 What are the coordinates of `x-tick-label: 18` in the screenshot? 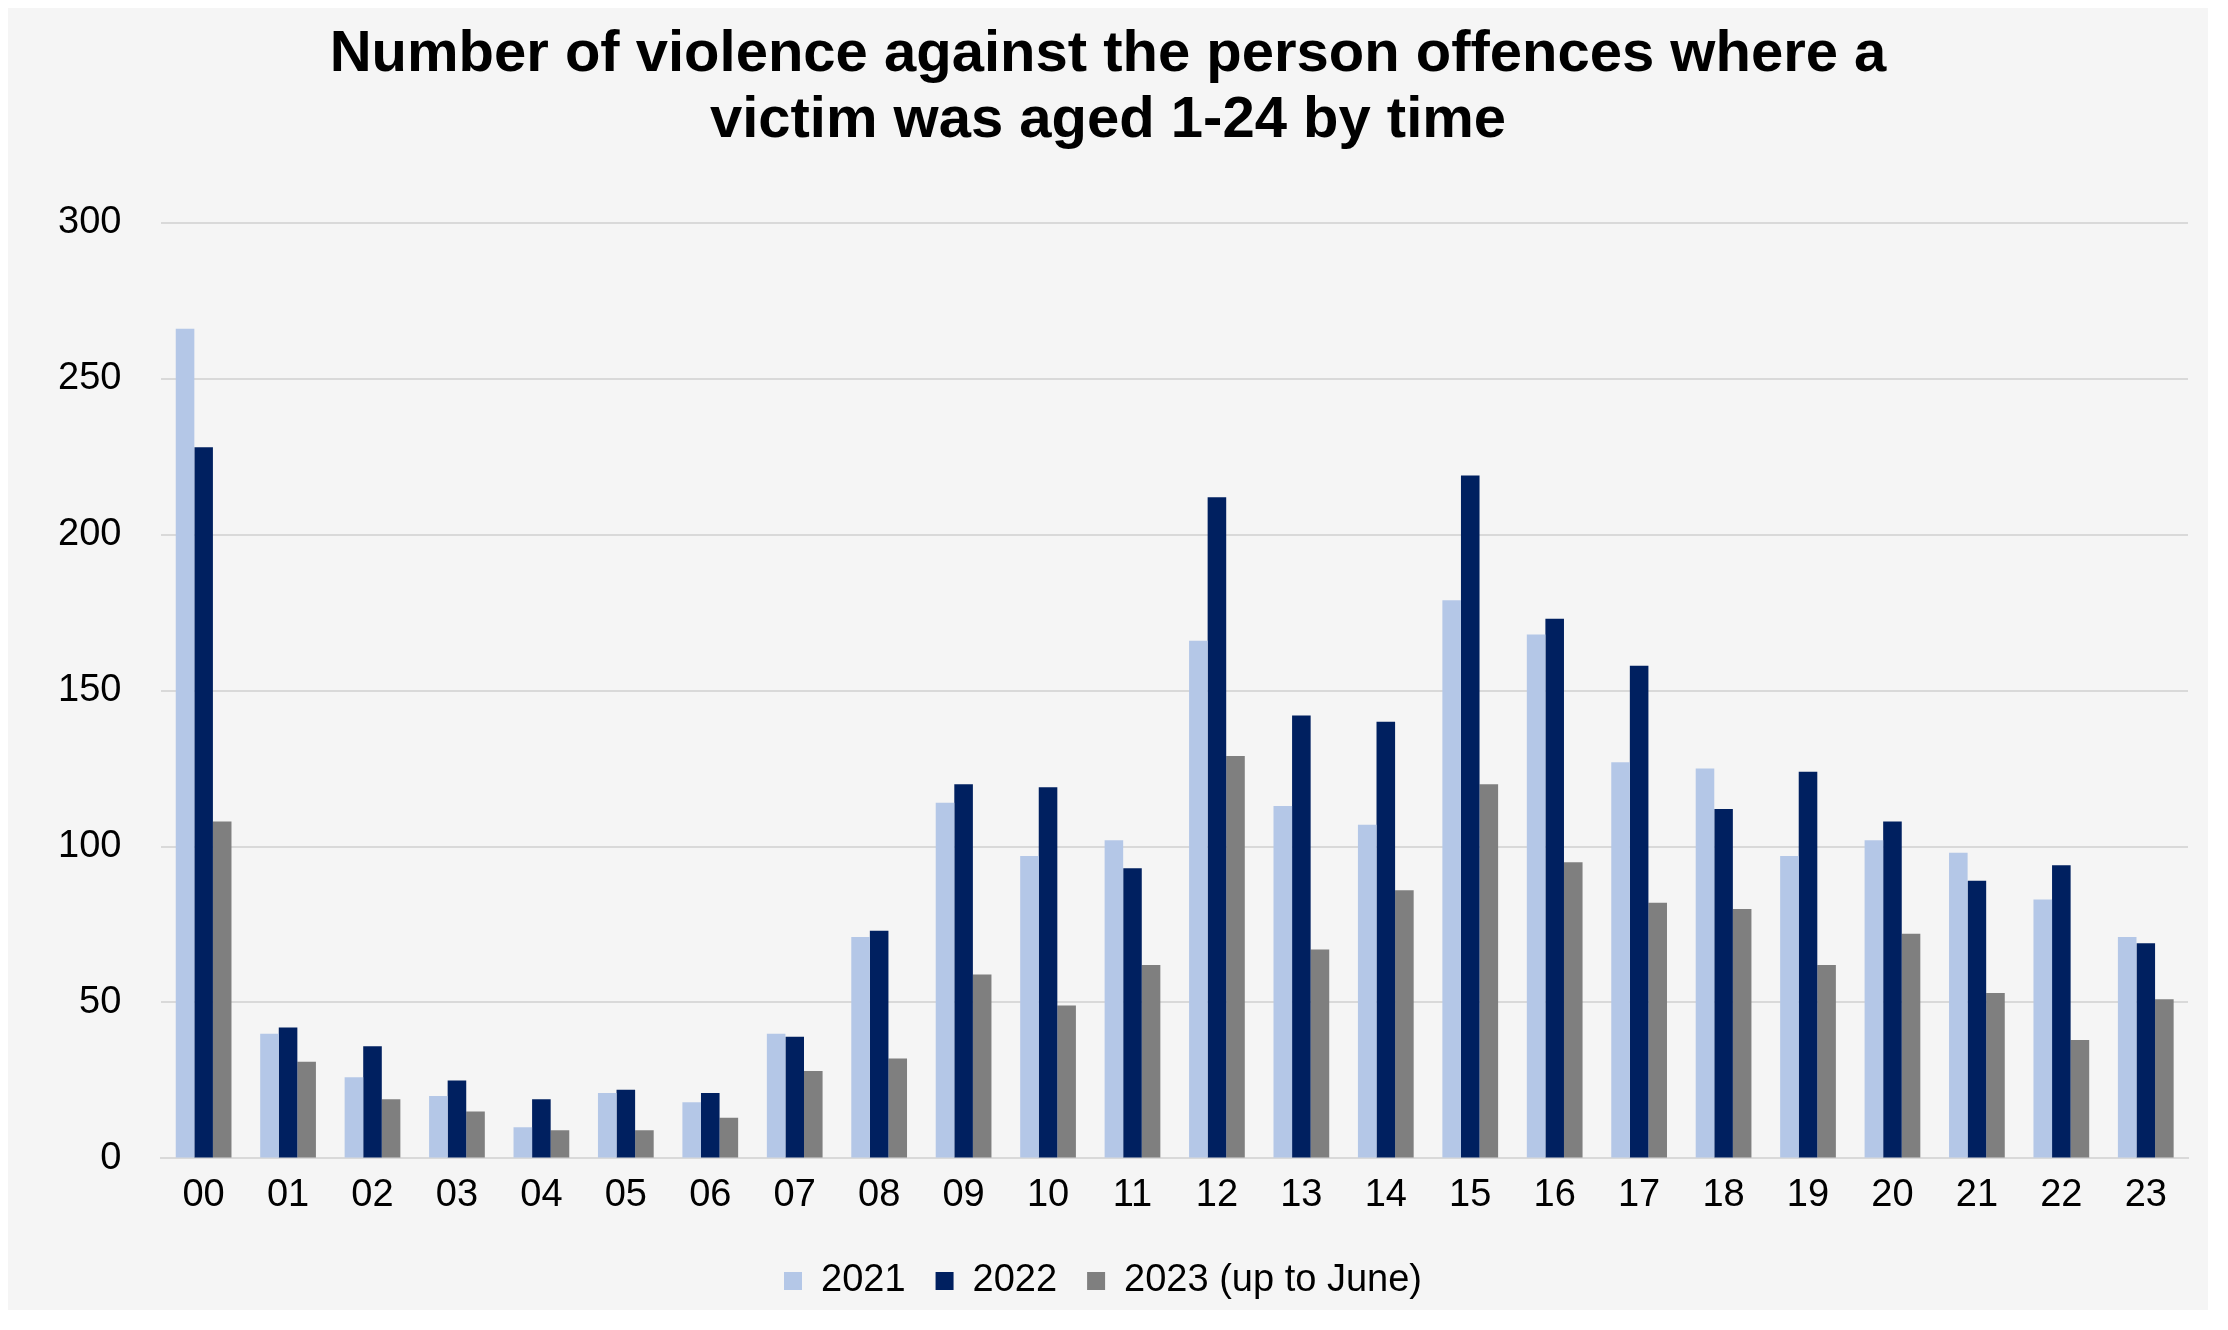 It's located at (1723, 1192).